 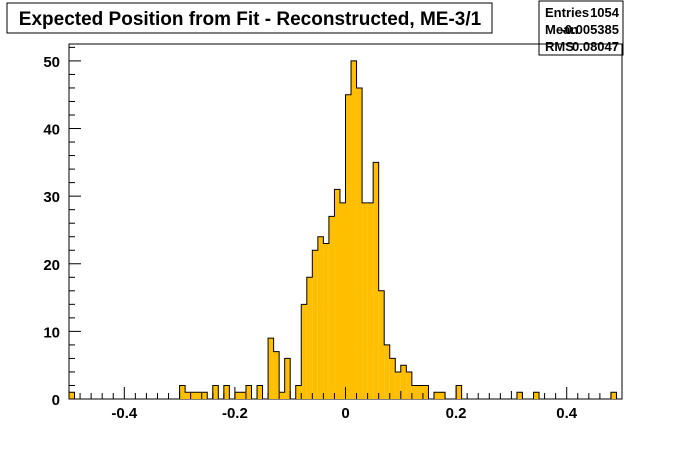 What do you see at coordinates (456, 413) in the screenshot?
I see `x-tick-label: 0.2` at bounding box center [456, 413].